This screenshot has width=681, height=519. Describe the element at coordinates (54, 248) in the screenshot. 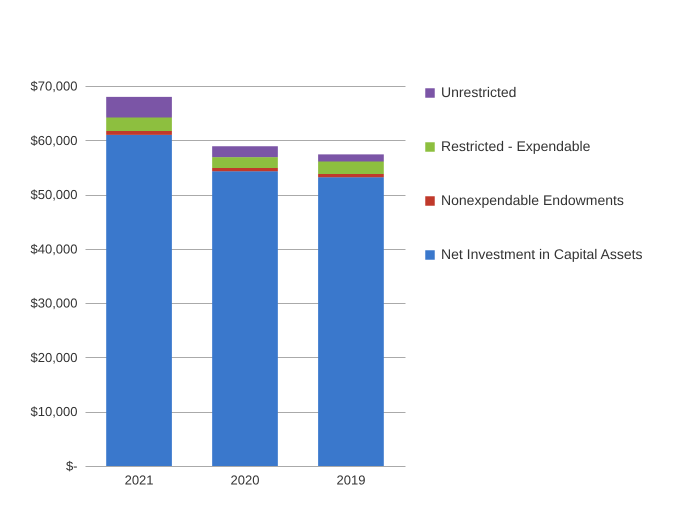

I see `y-tick-label: $40,000` at that location.